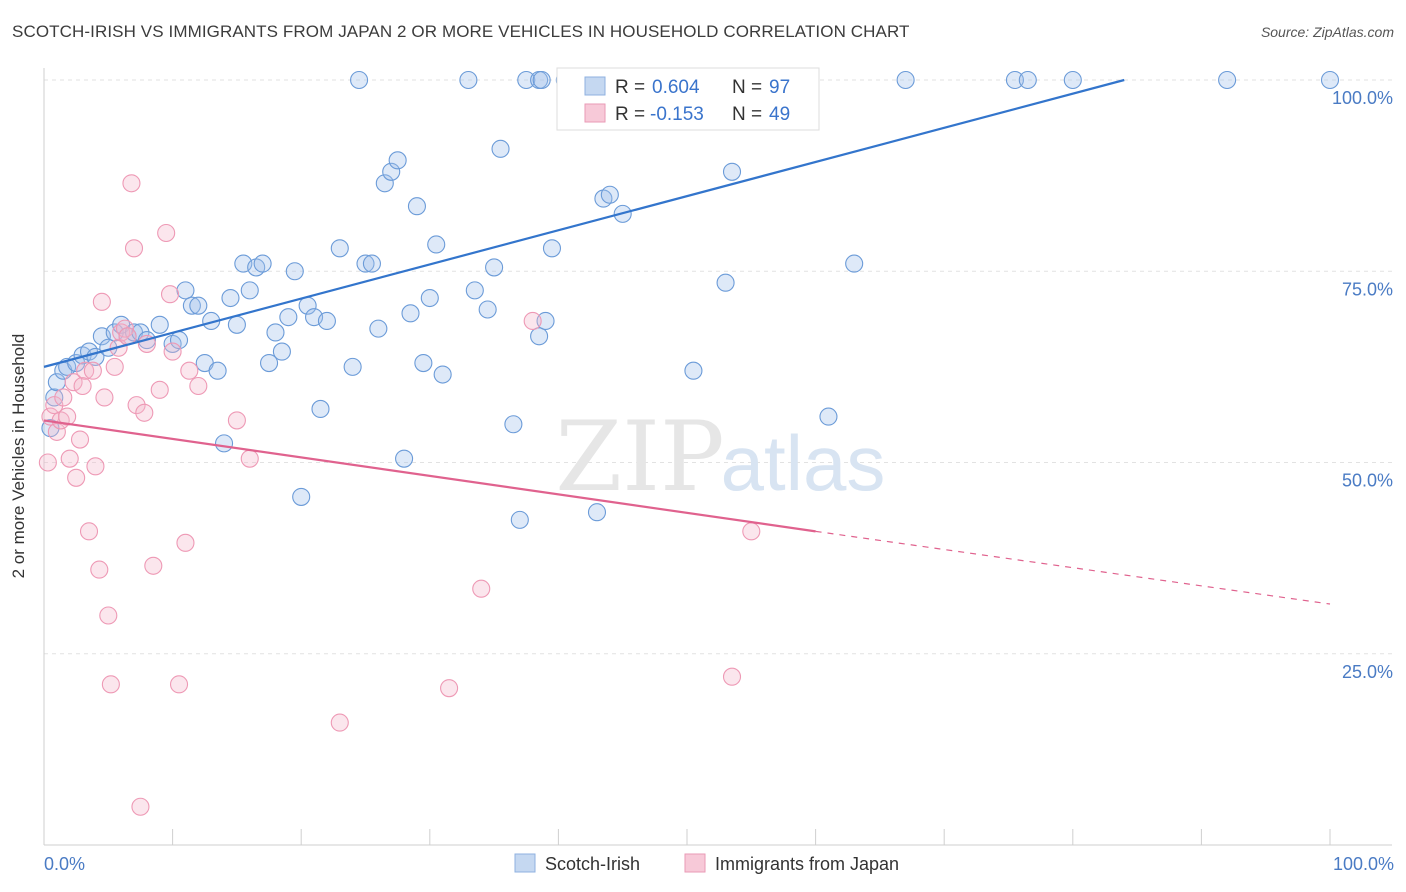  I want to click on stats-n-value-japan: 49, so click(779, 114).